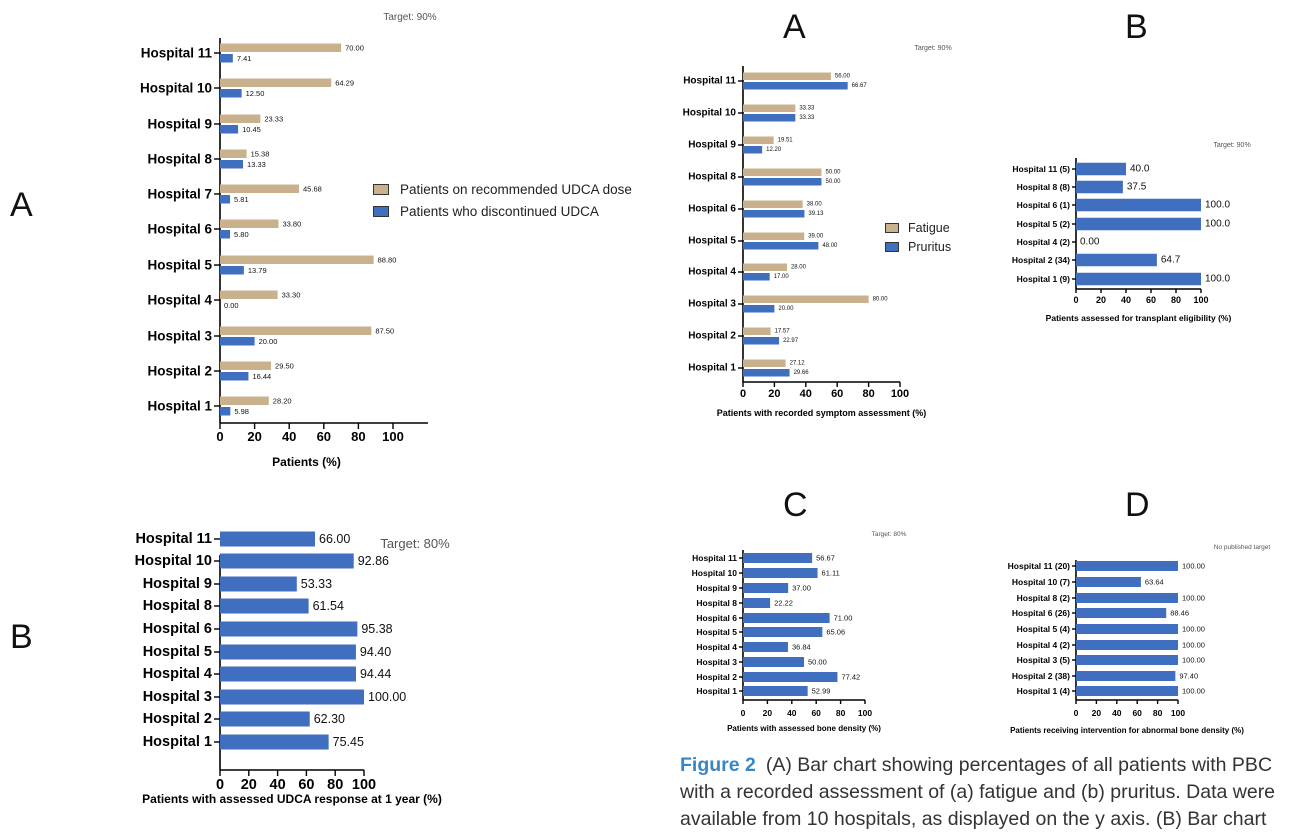  What do you see at coordinates (384, 330) in the screenshot?
I see `data-label: 87.50` at bounding box center [384, 330].